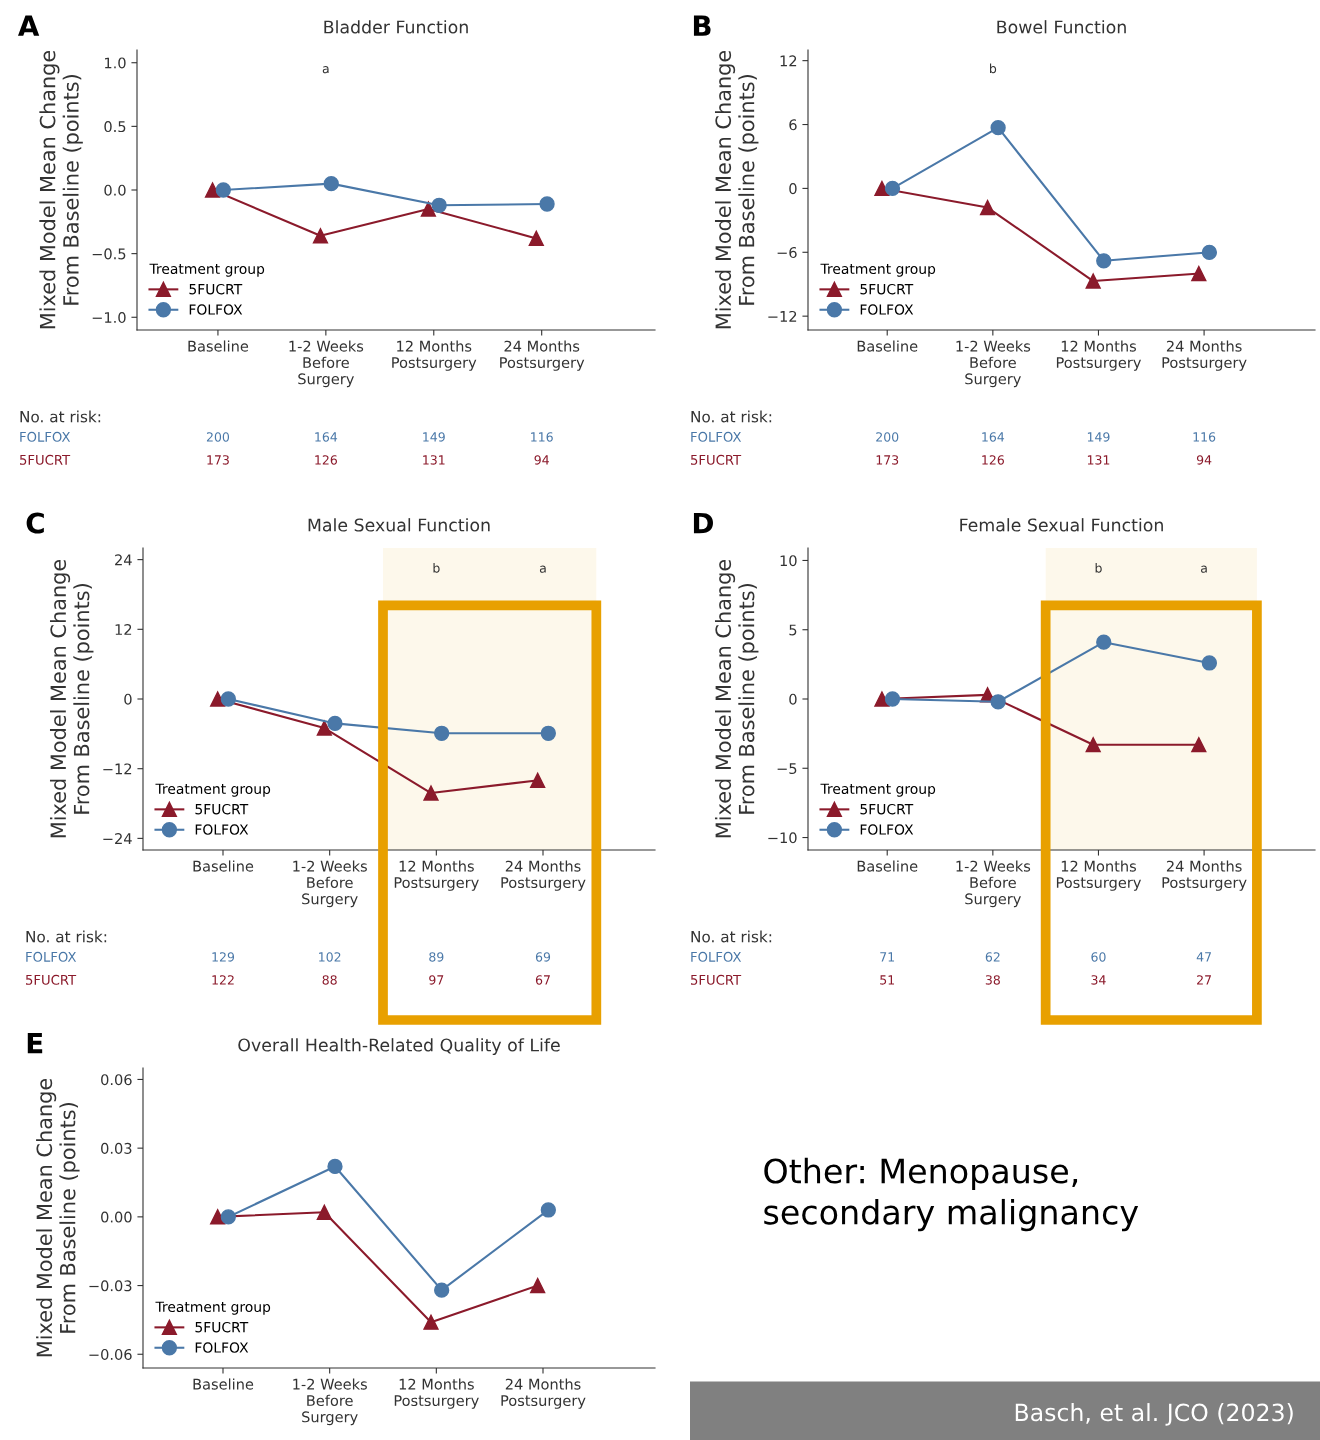 This screenshot has width=1320, height=1440. What do you see at coordinates (109, 317) in the screenshot?
I see `y-tick-label: −1.0` at bounding box center [109, 317].